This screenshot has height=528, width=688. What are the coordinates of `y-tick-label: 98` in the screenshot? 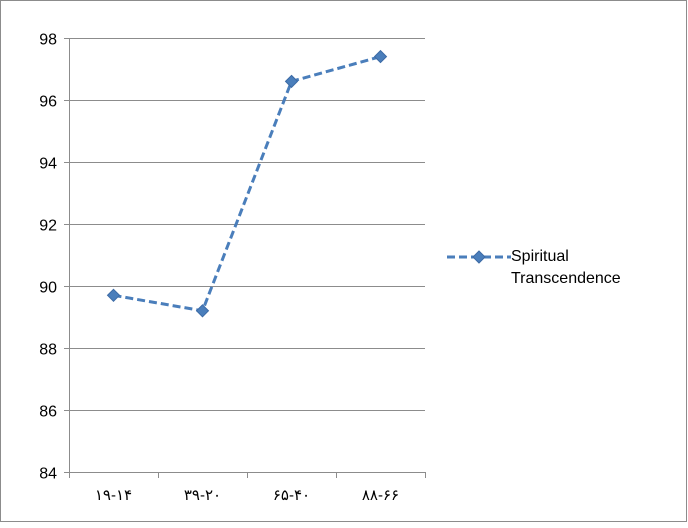 It's located at (48, 40).